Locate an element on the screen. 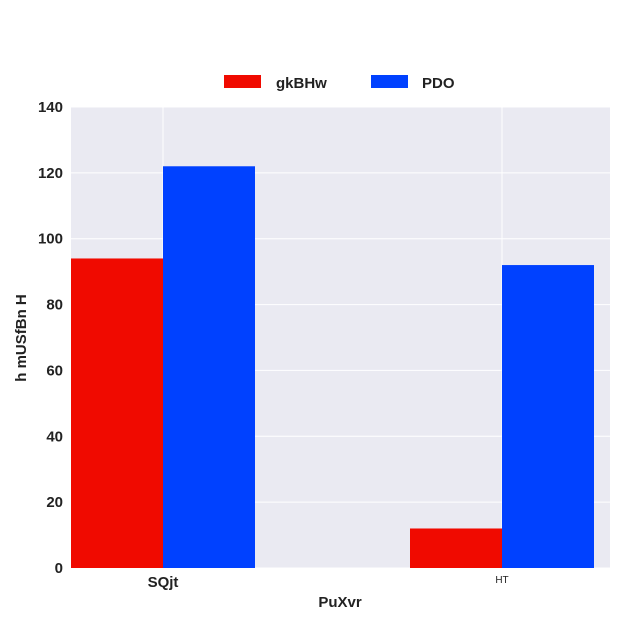  y-tick-label: 80 is located at coordinates (54, 305).